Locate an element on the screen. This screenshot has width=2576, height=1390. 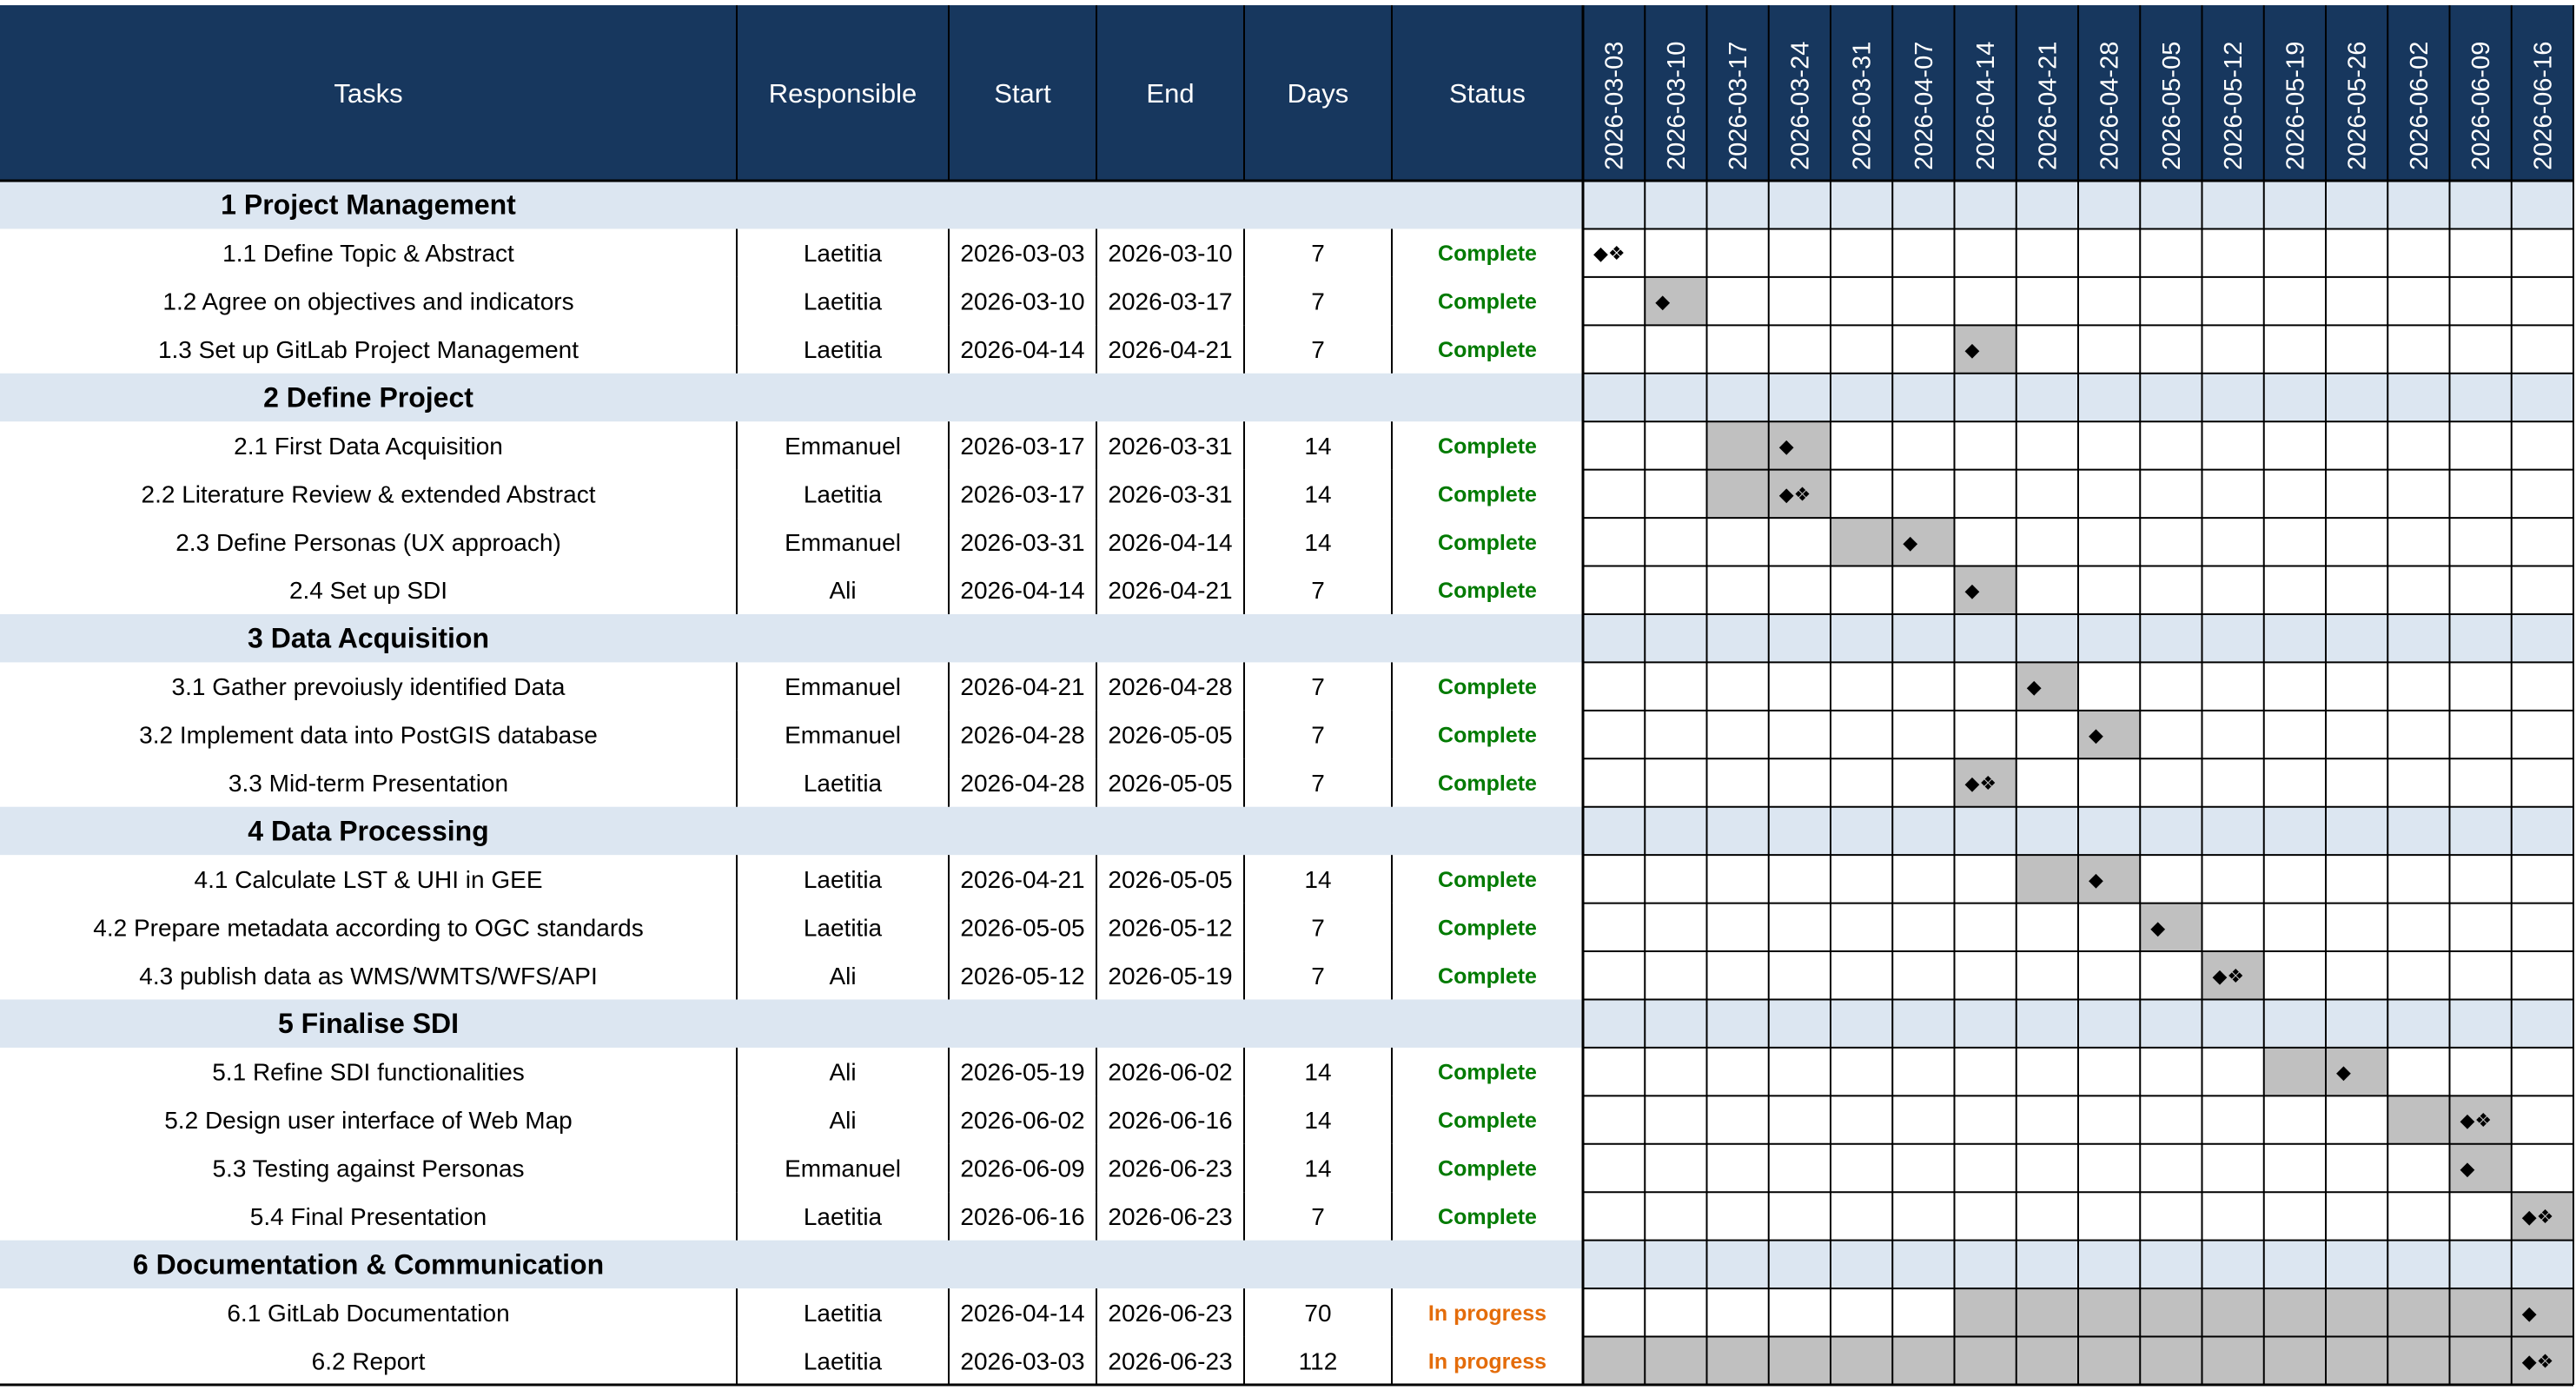
task-end: 2026-03-31 is located at coordinates (1170, 493).